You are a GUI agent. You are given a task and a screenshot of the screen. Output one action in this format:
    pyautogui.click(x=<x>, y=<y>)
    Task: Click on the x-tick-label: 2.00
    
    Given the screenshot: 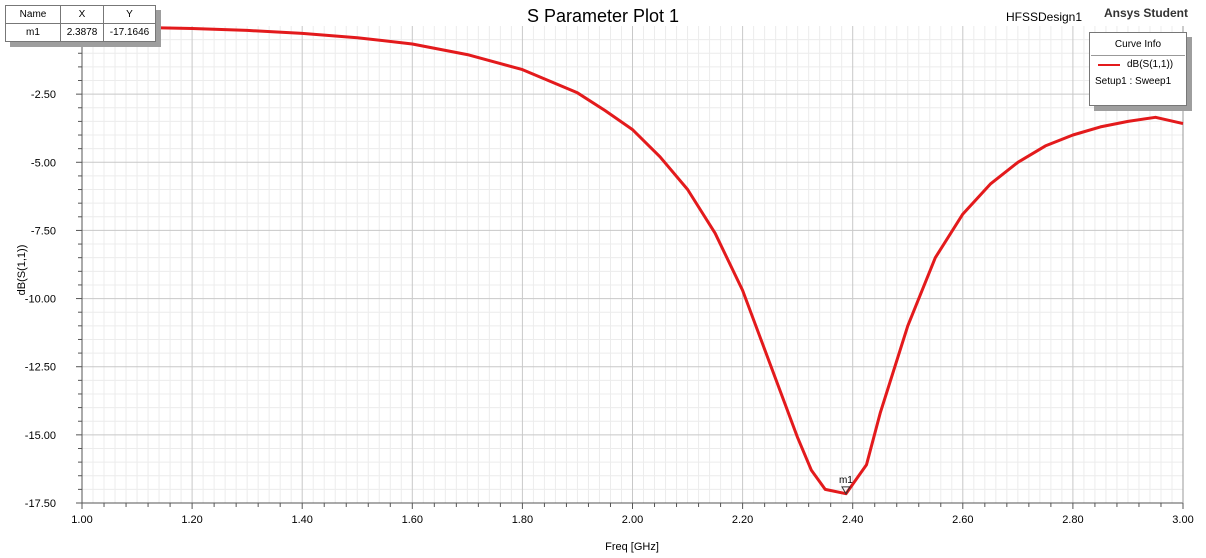 What is the action you would take?
    pyautogui.click(x=632, y=520)
    